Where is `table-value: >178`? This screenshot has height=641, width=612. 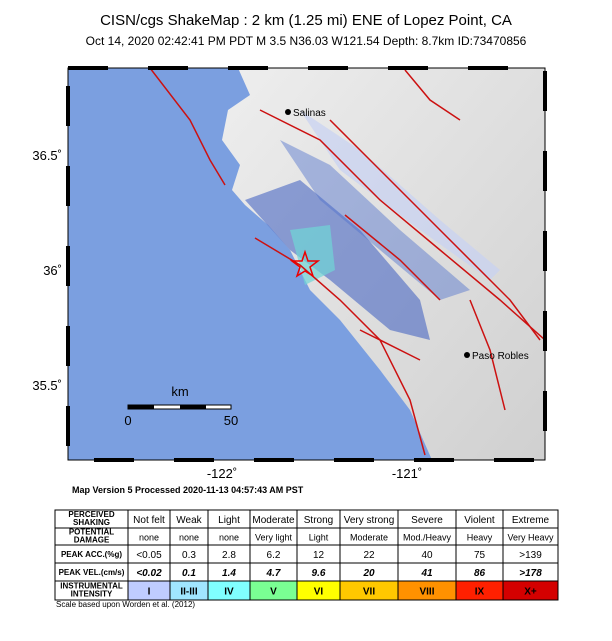 table-value: >178 is located at coordinates (530, 573).